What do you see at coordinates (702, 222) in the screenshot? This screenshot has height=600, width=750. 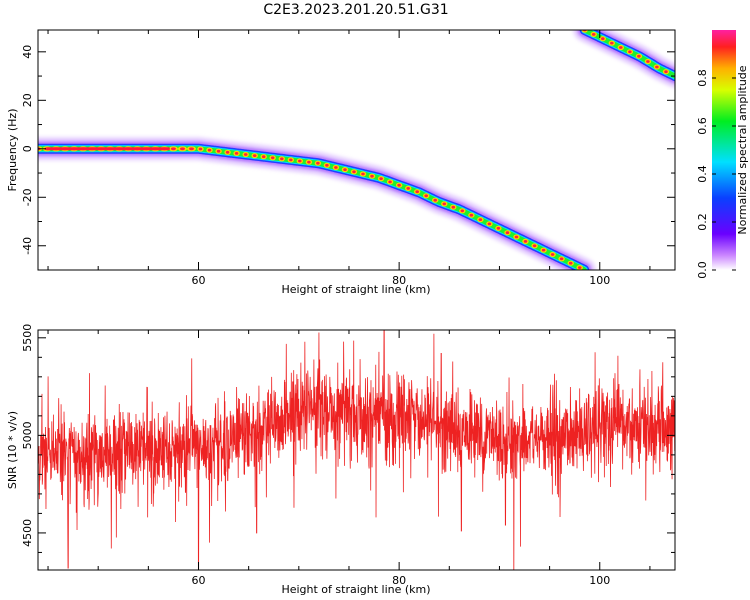 I see `colorbar-tick-label: 0.2` at bounding box center [702, 222].